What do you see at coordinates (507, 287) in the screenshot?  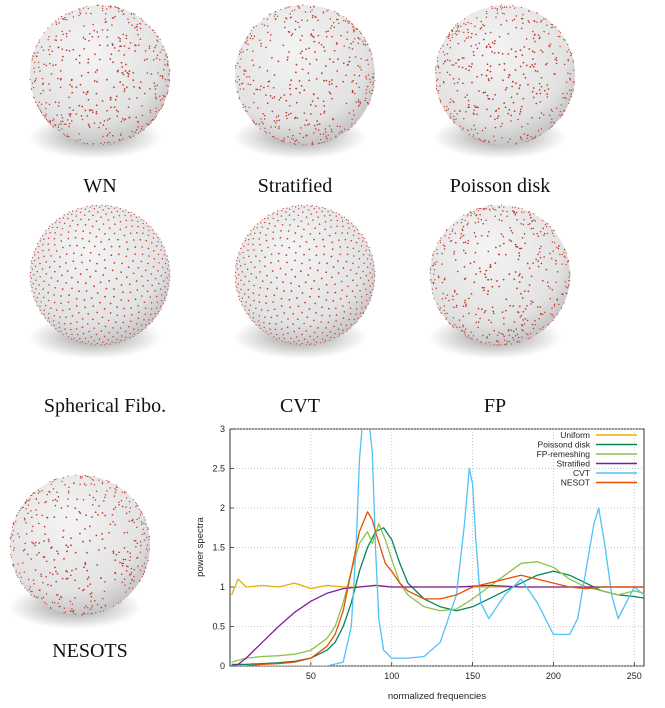 I see `panel-fp` at bounding box center [507, 287].